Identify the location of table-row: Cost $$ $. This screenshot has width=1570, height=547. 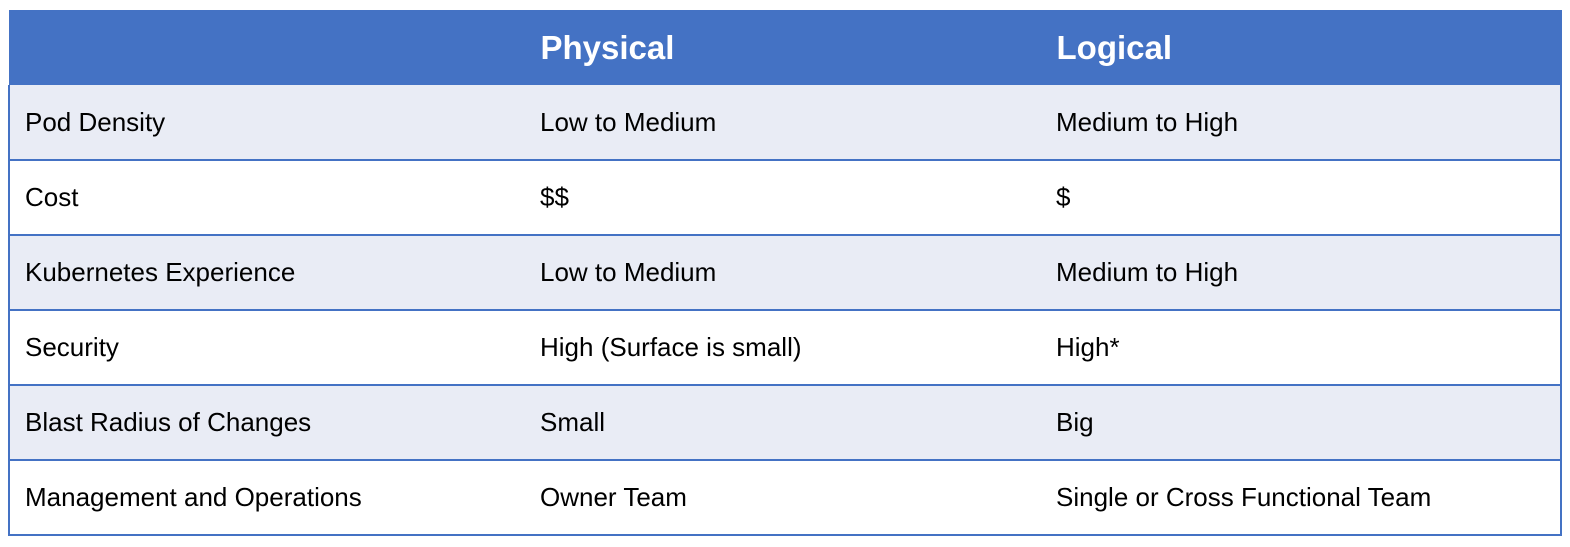
(785, 198).